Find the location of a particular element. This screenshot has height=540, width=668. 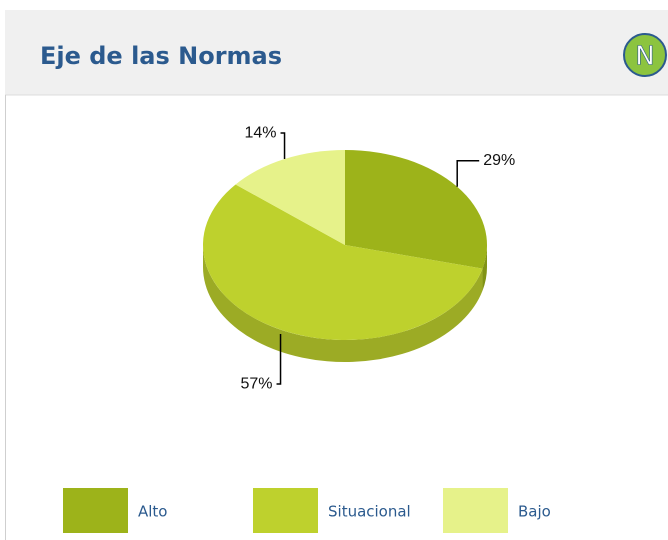

icon is located at coordinates (645, 55).